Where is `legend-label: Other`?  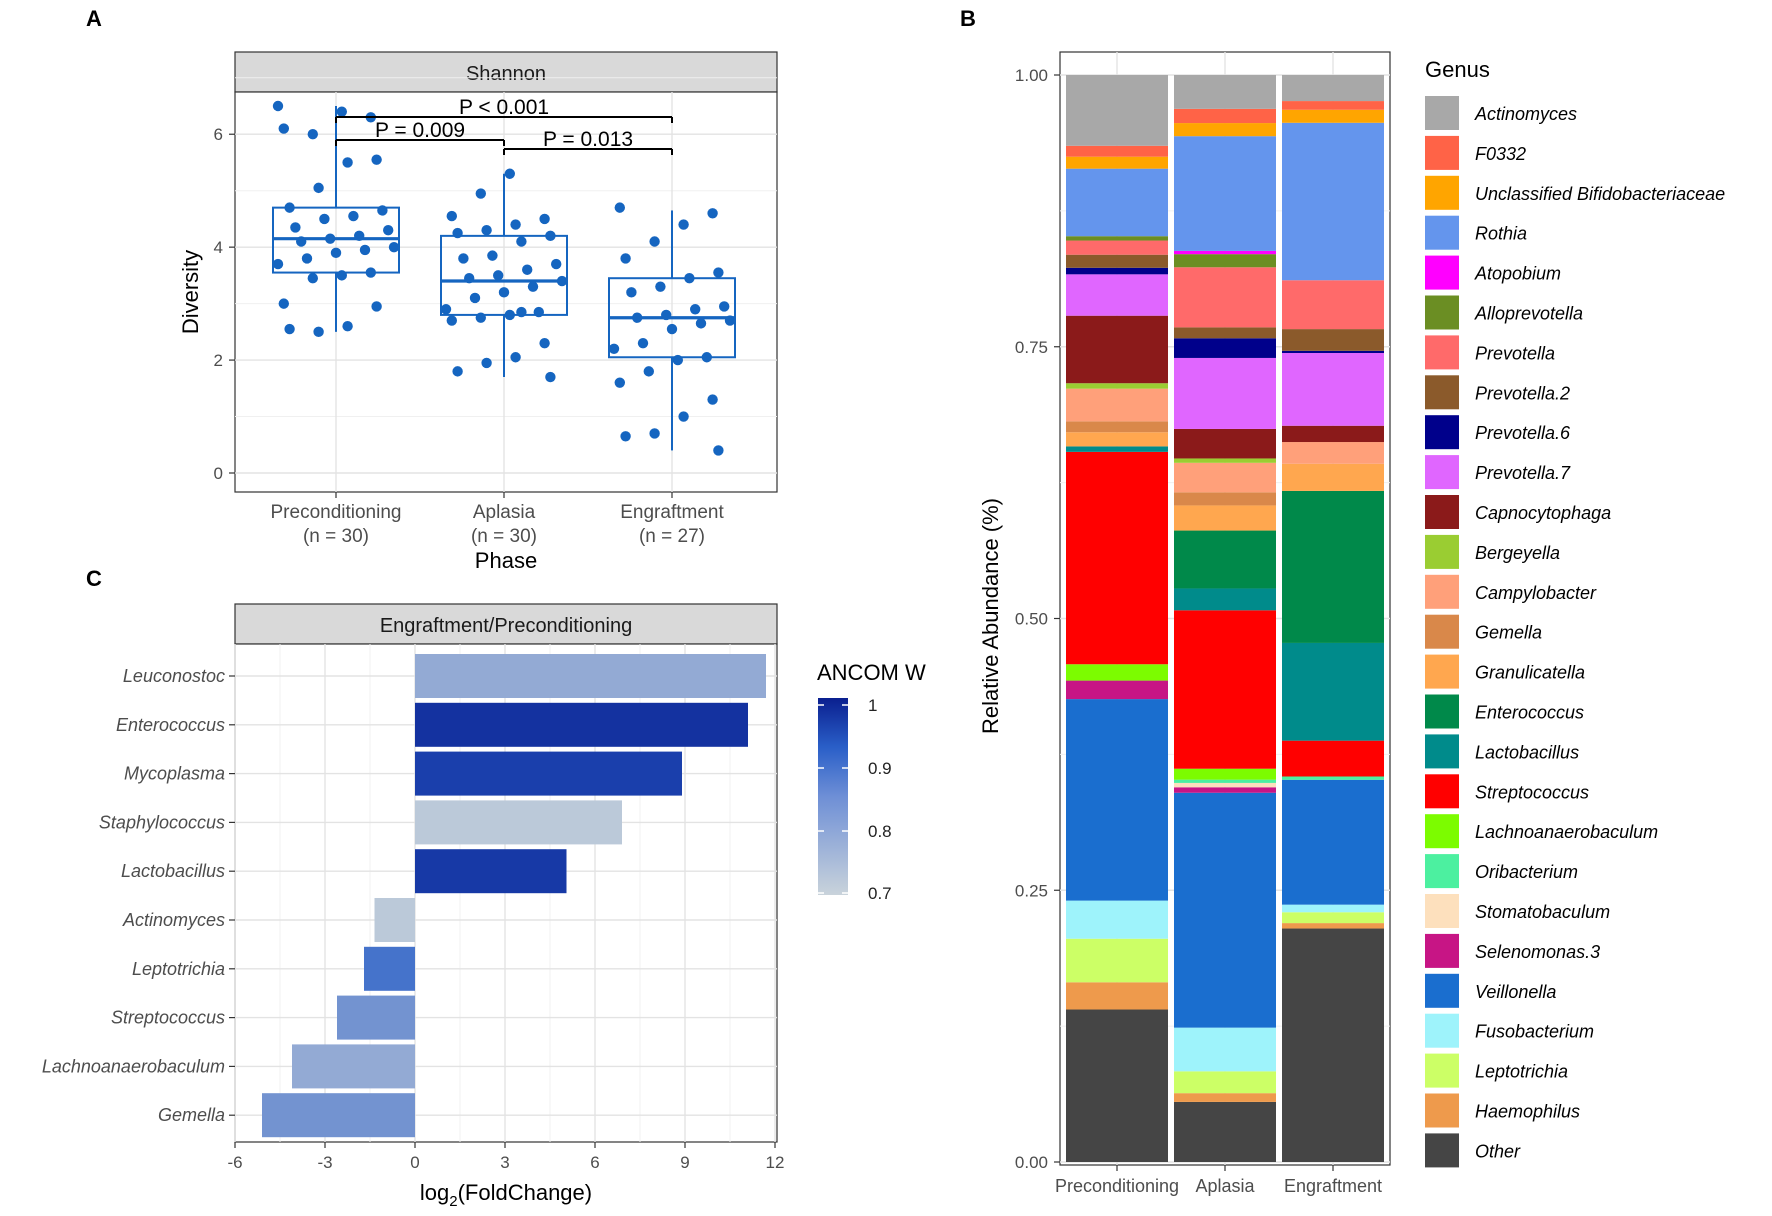
legend-label: Other is located at coordinates (1498, 1151).